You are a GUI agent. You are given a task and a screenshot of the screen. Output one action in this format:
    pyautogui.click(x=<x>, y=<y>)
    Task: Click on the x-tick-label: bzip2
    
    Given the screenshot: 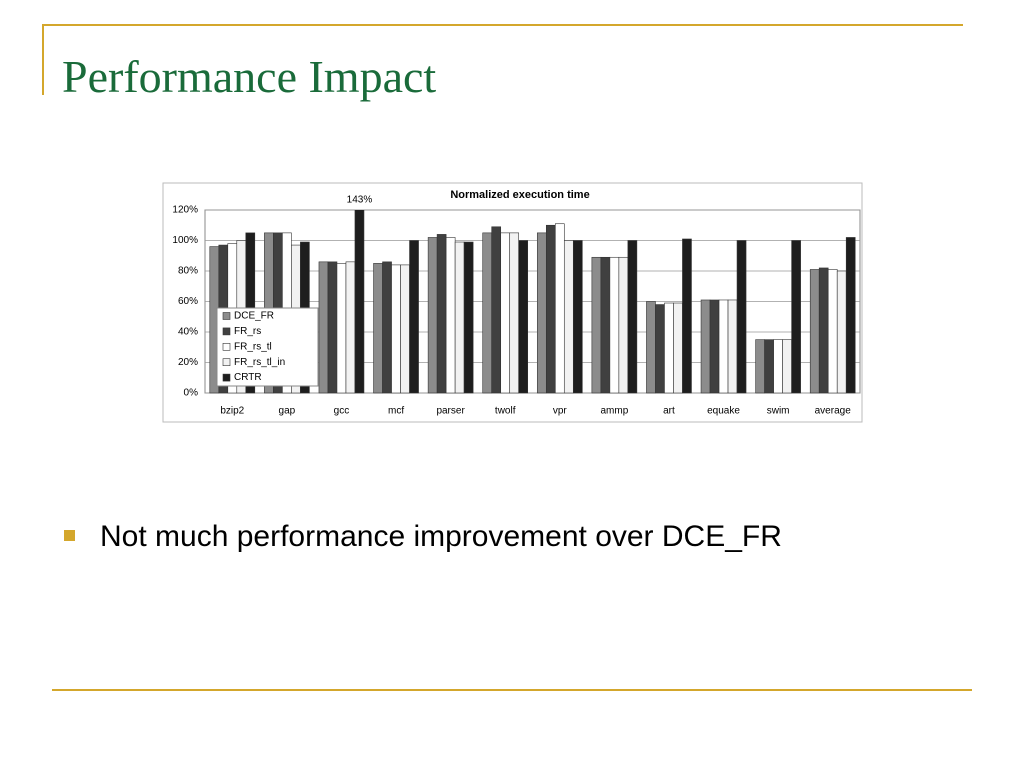 What is the action you would take?
    pyautogui.click(x=232, y=411)
    